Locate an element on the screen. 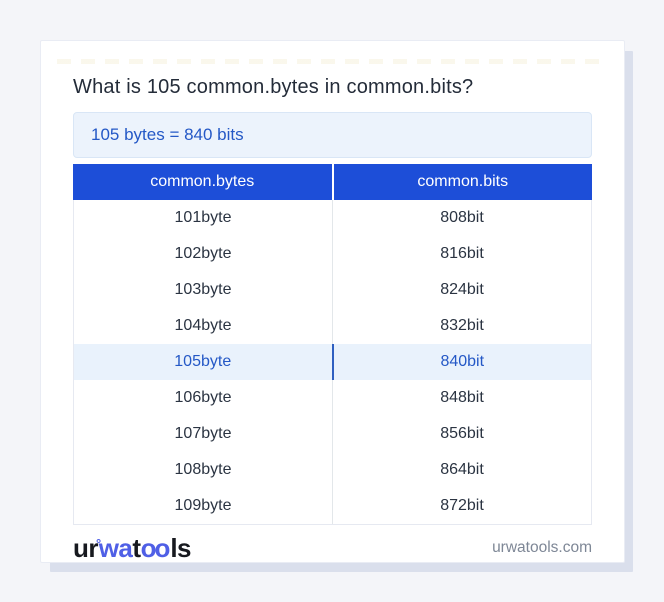 The height and width of the screenshot is (602, 664). bits-cell: 840bit is located at coordinates (462, 361).